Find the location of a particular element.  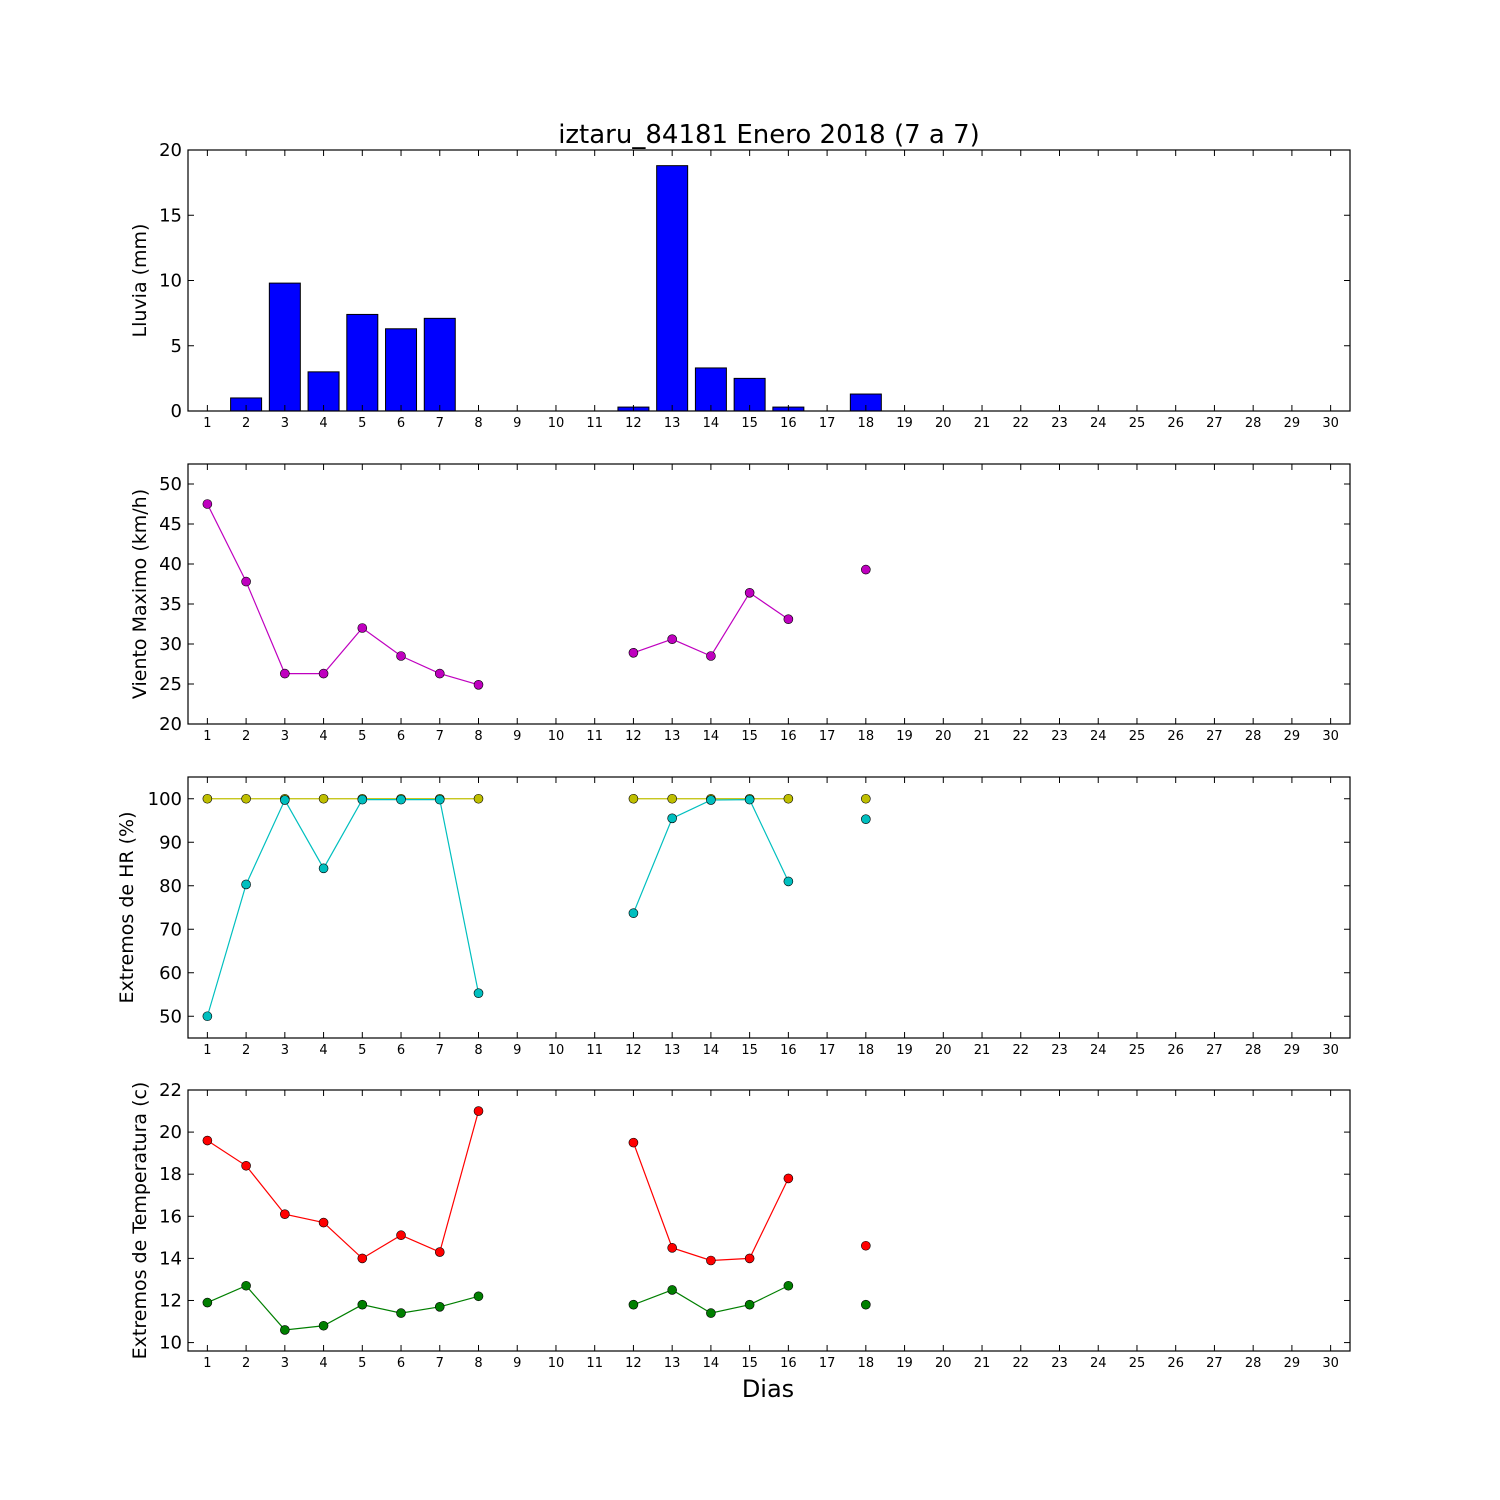

x-tick-label: 24 is located at coordinates (1098, 1363).